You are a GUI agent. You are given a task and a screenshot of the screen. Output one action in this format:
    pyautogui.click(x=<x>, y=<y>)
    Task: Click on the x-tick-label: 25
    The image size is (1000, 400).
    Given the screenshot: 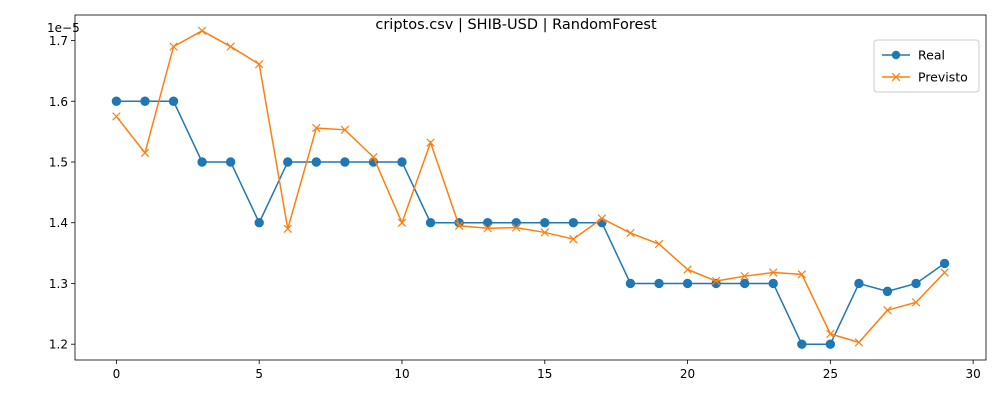 What is the action you would take?
    pyautogui.click(x=830, y=374)
    